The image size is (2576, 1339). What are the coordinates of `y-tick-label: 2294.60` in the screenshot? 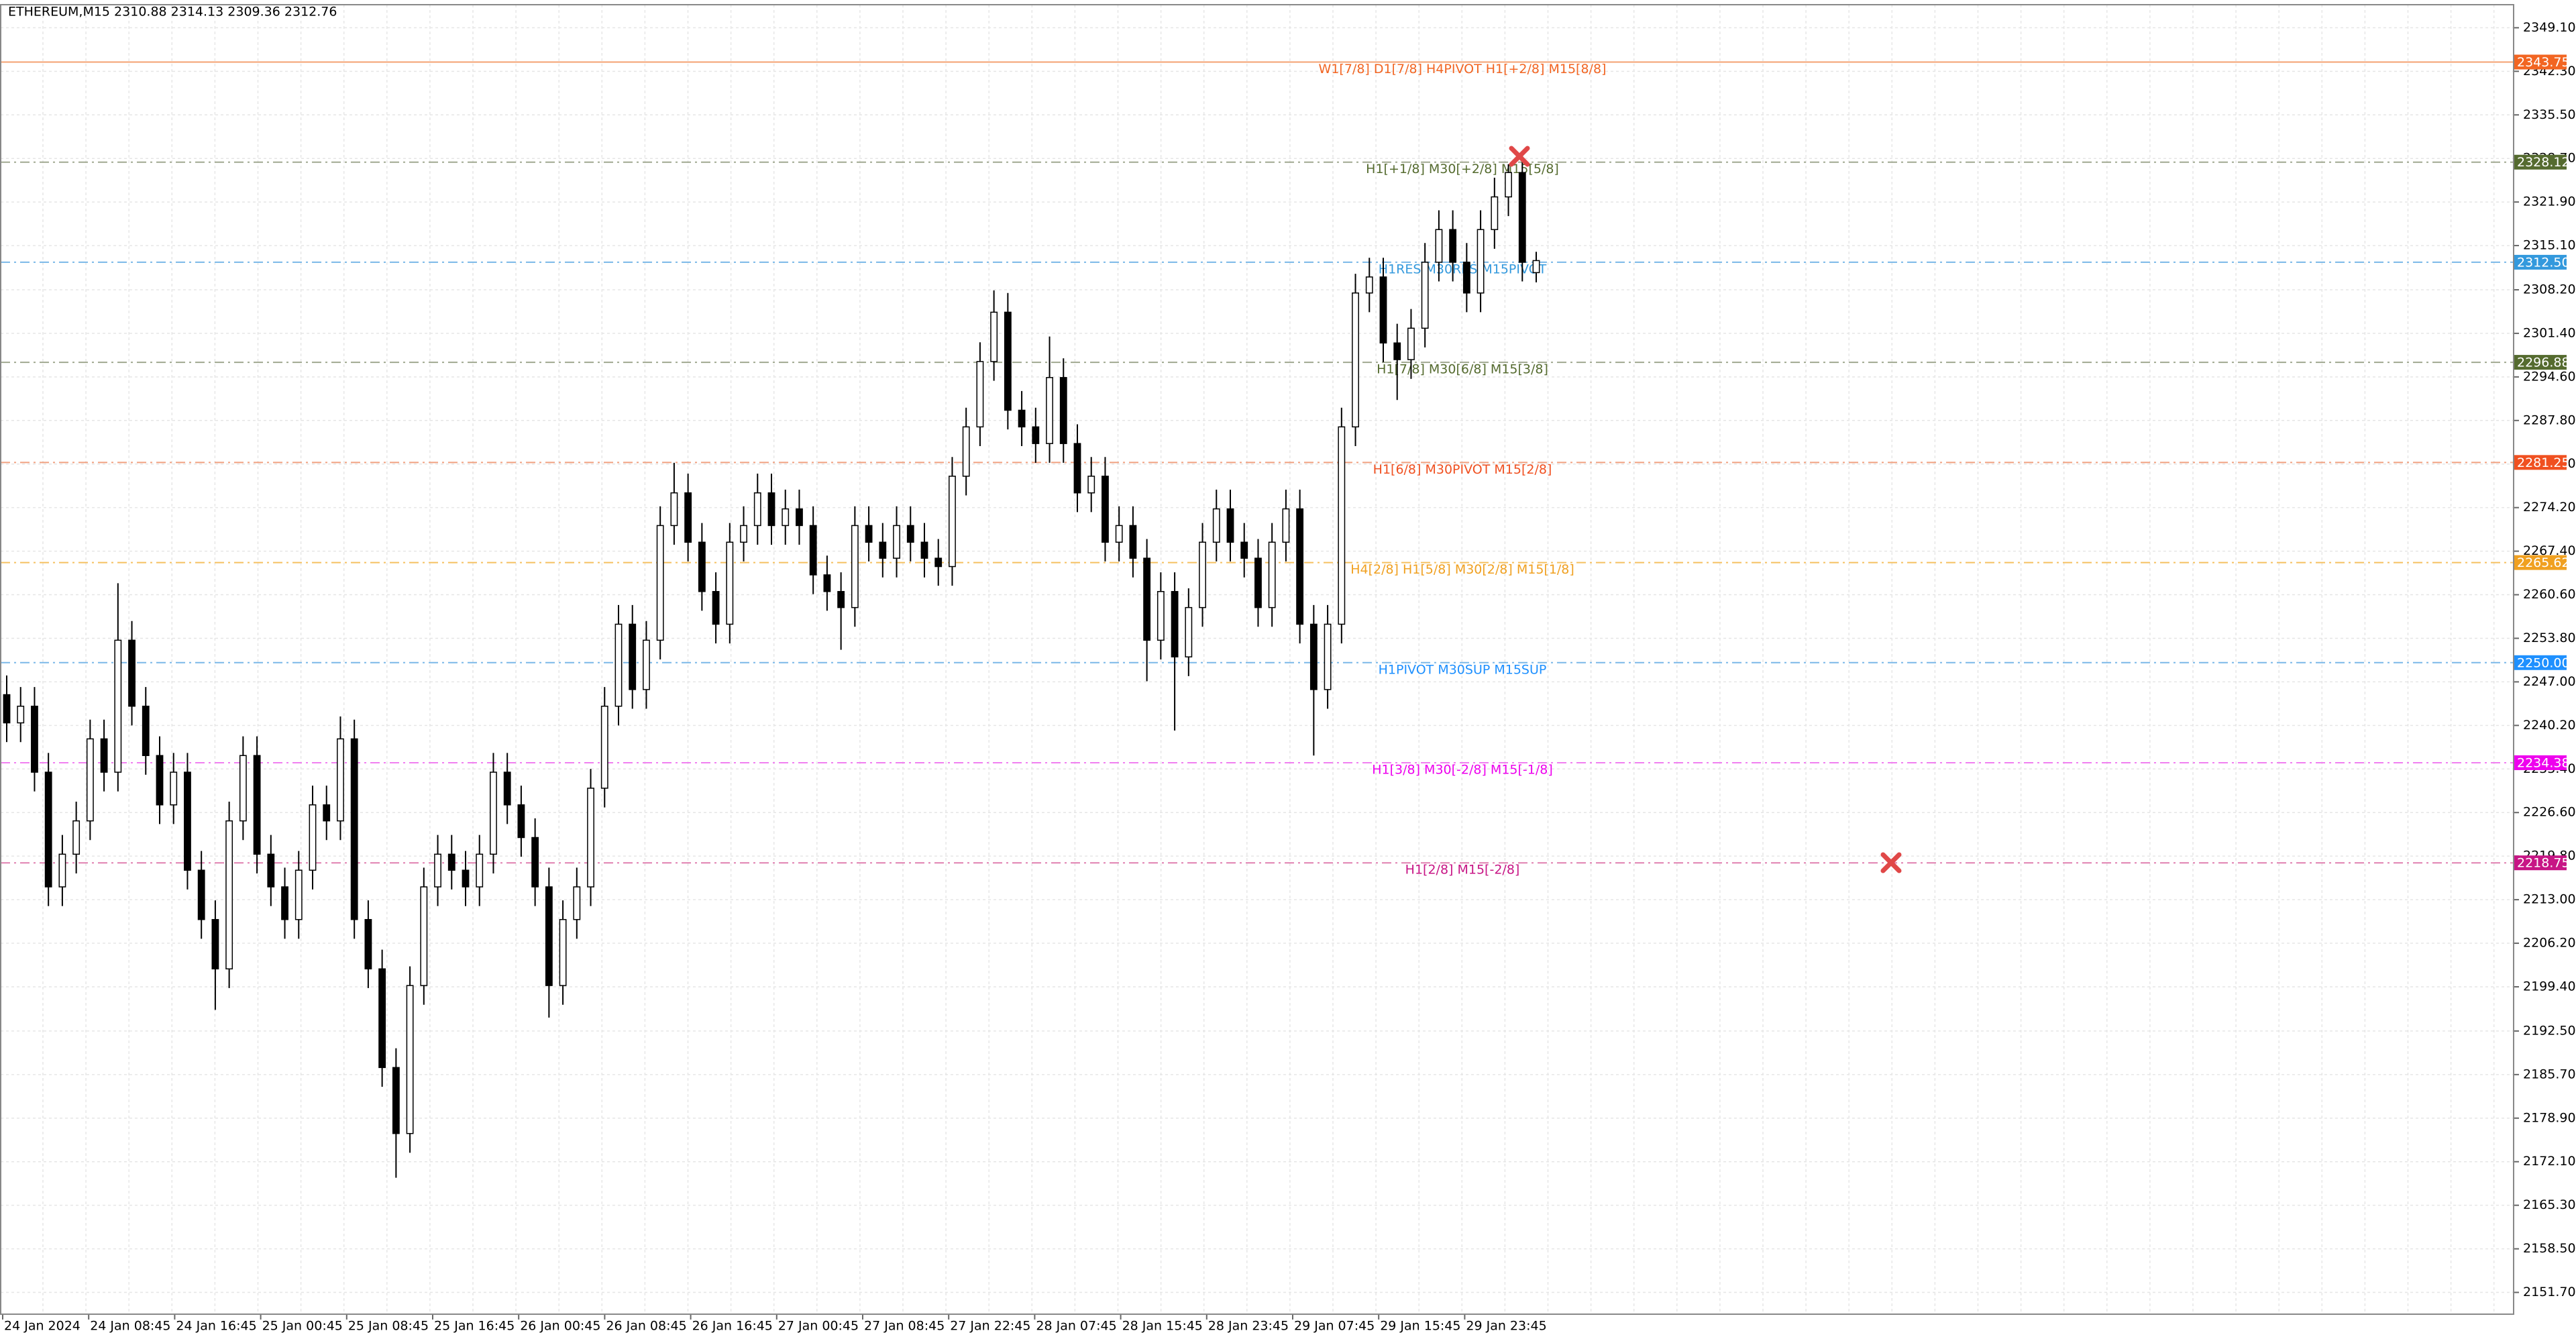 It's located at (2549, 376).